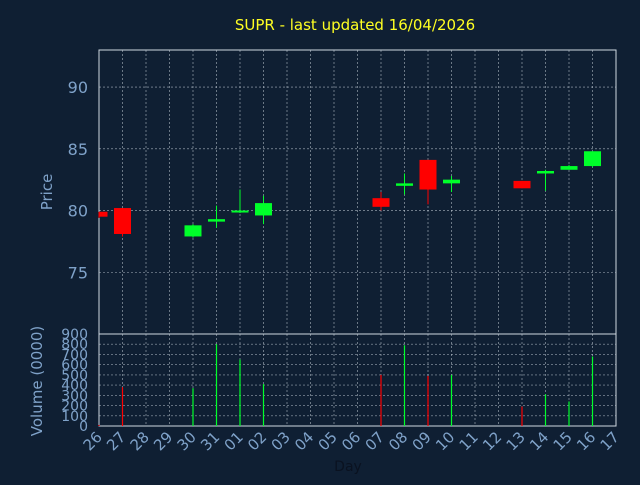 This screenshot has width=640, height=485. I want to click on volume-tick-label: 700, so click(74, 355).